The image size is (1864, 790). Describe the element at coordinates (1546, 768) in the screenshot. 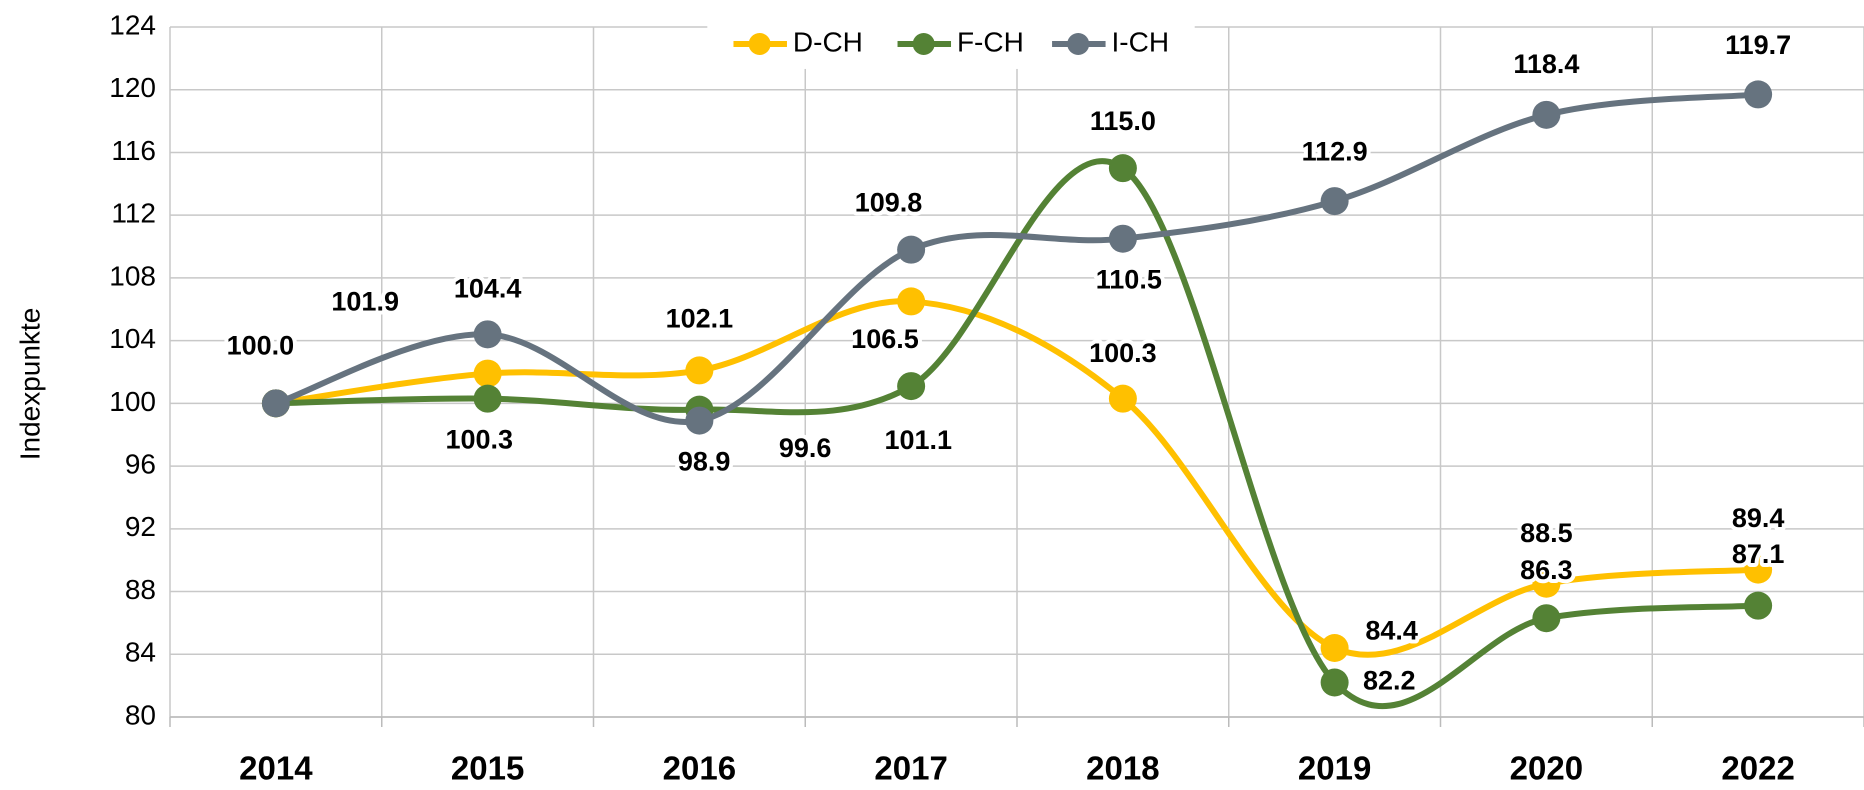

I see `x-tick-label: 2020` at that location.